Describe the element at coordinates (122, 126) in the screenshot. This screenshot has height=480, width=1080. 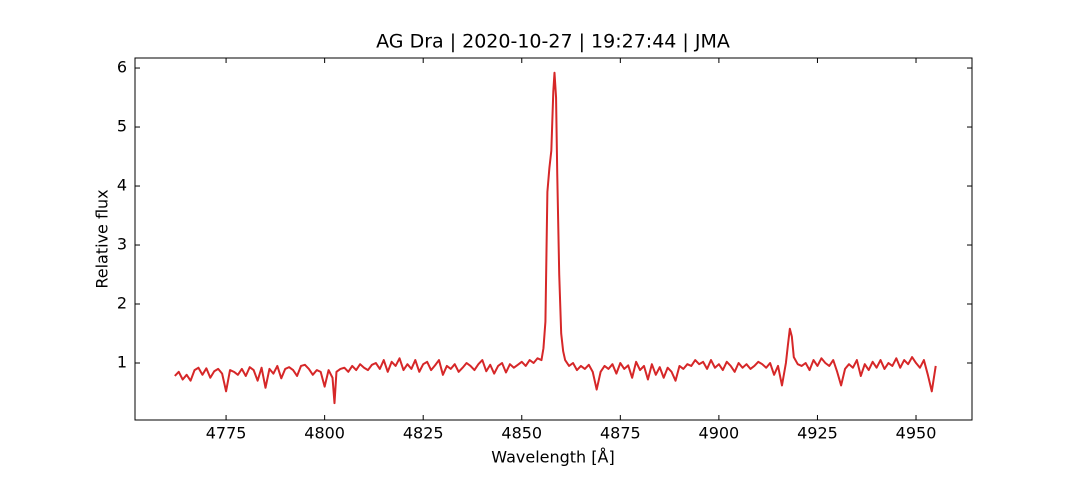
I see `y-tick-label: 5` at that location.